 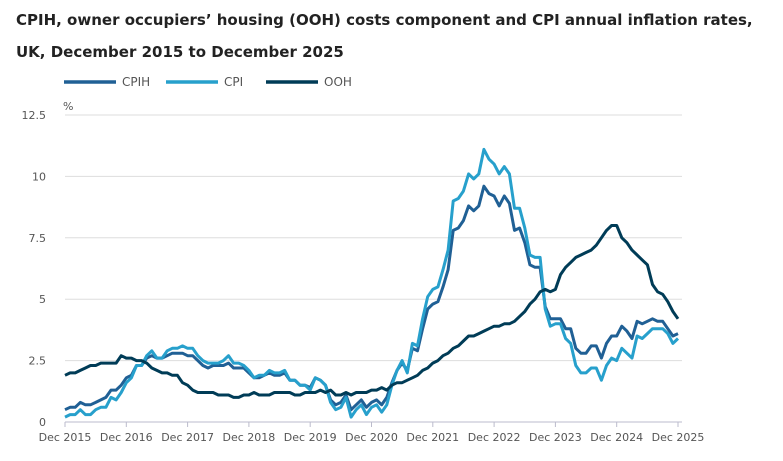 What do you see at coordinates (38, 238) in the screenshot?
I see `y-tick-label: 7.5` at bounding box center [38, 238].